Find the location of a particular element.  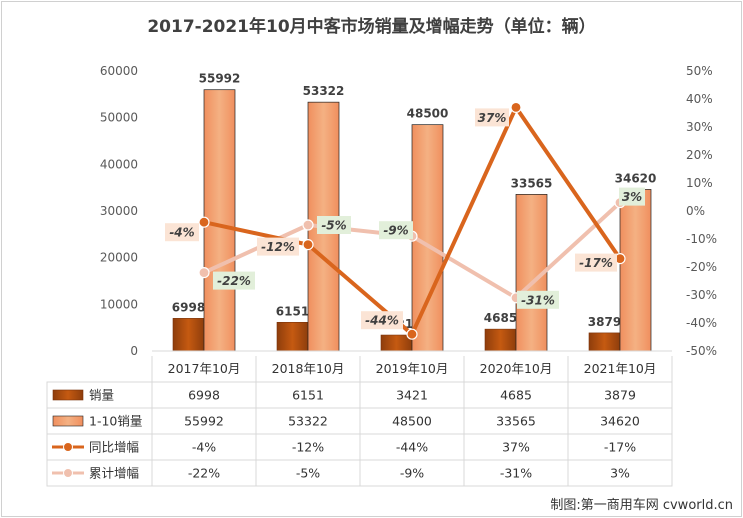

table-cell-value: -17% is located at coordinates (620, 447).